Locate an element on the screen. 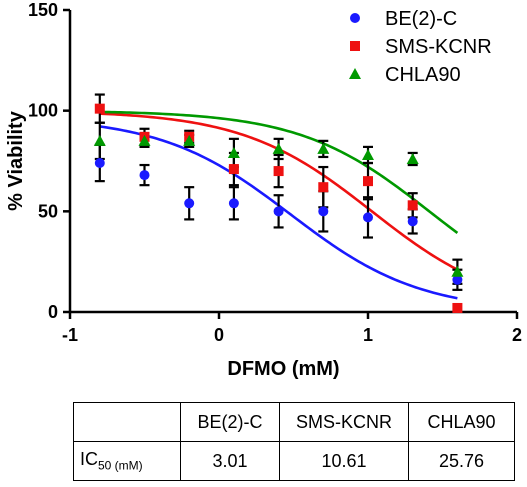 This screenshot has width=527, height=487. x-tick-label: 1 is located at coordinates (368, 335).